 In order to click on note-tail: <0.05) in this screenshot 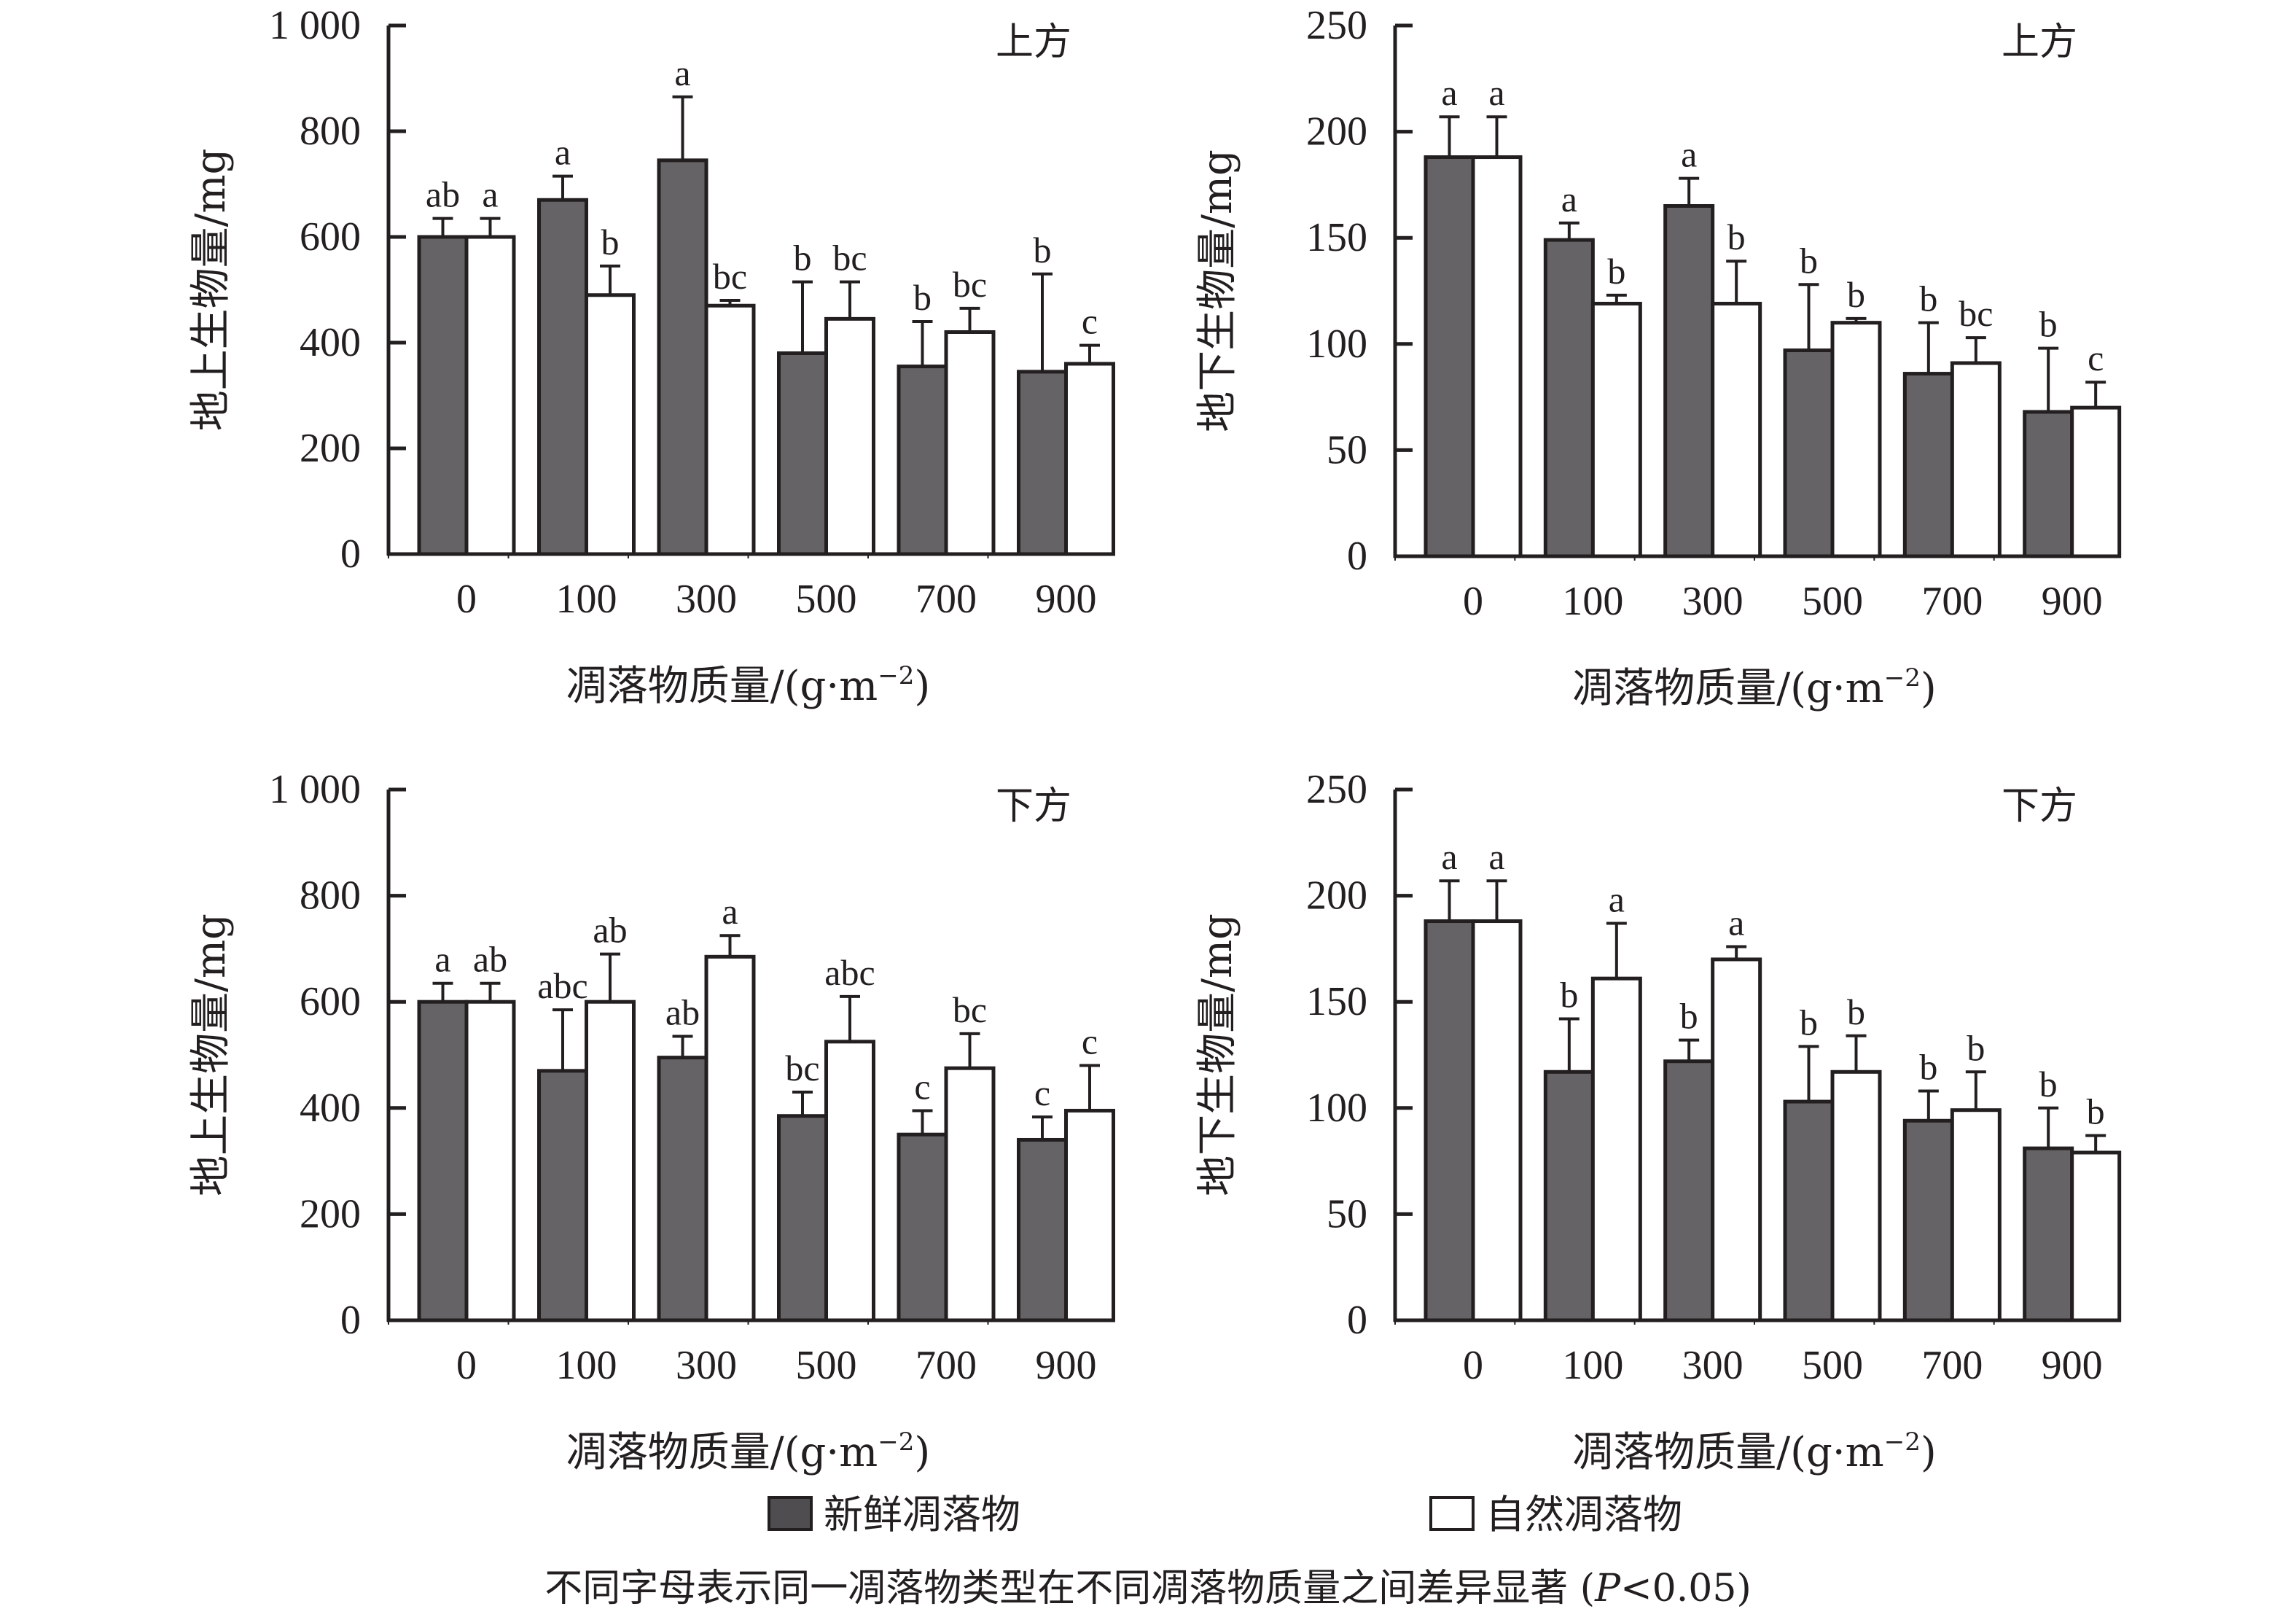, I will do `click(1686, 1588)`.